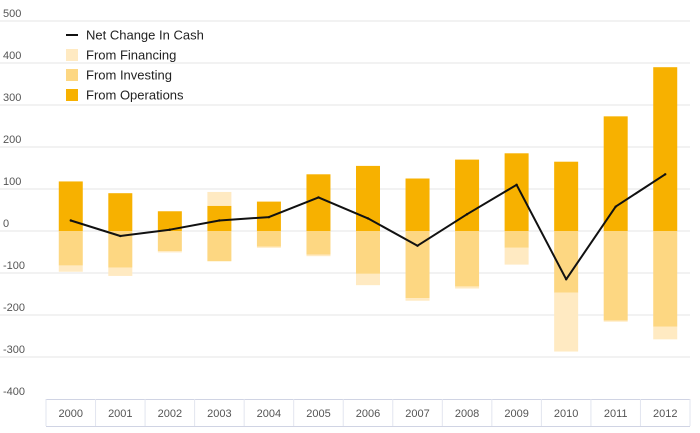 This screenshot has width=700, height=433. What do you see at coordinates (417, 414) in the screenshot?
I see `x-tick-label: 2007` at bounding box center [417, 414].